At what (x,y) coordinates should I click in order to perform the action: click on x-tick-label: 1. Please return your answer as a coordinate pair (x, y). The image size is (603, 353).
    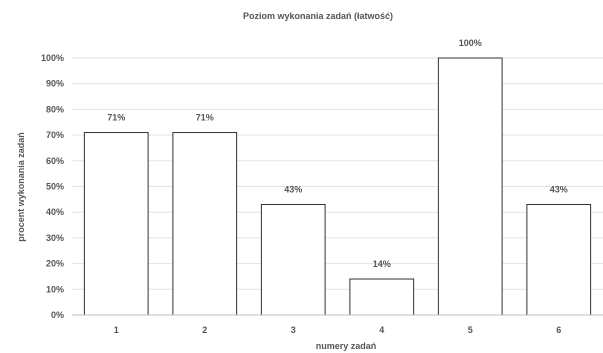
    Looking at the image, I should click on (116, 330).